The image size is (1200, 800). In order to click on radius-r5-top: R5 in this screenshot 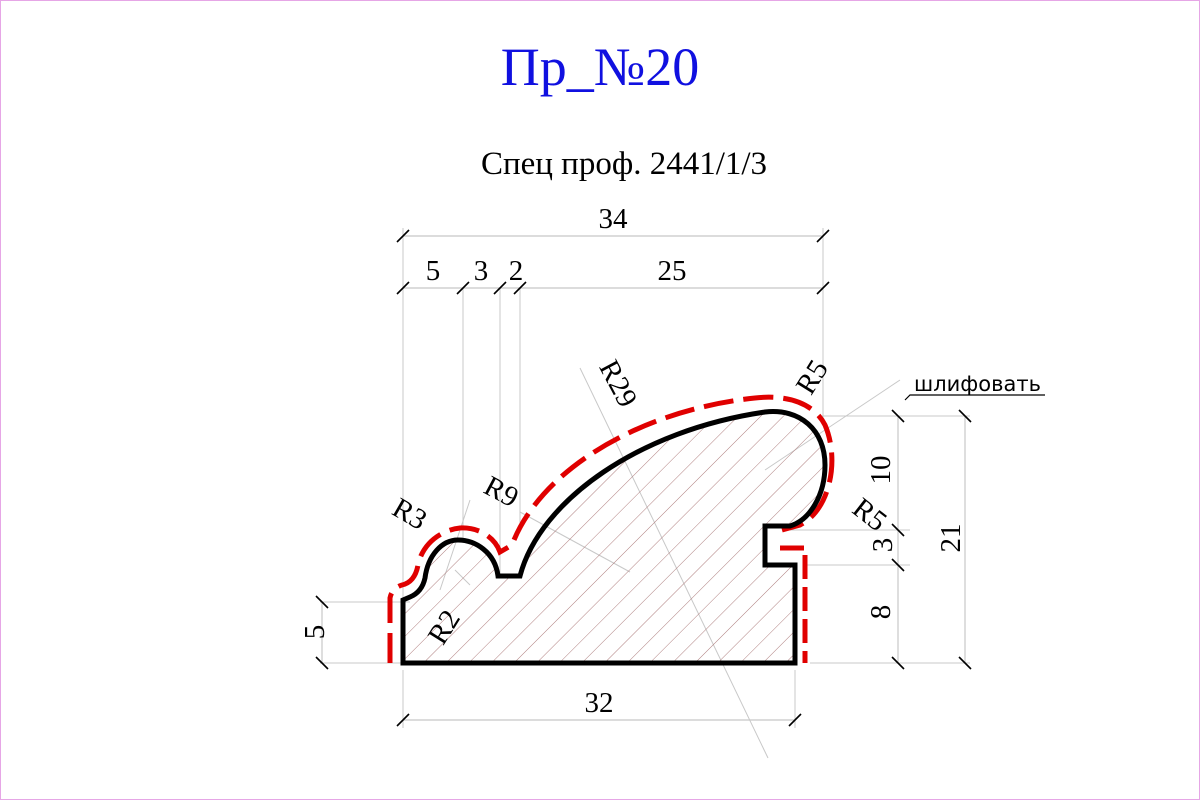, I will do `click(812, 377)`.